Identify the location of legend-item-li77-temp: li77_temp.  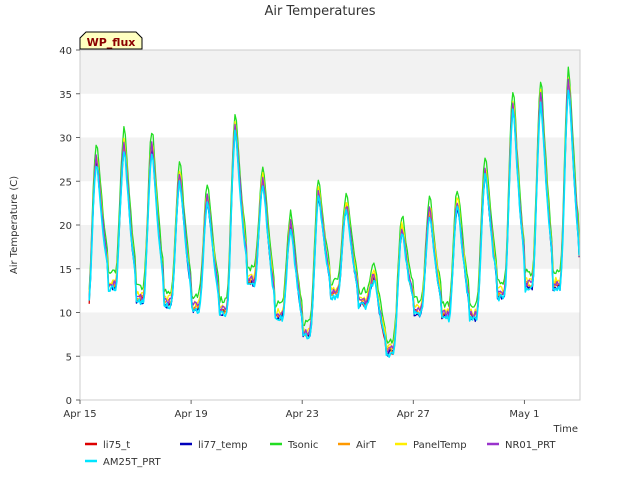
(213, 445).